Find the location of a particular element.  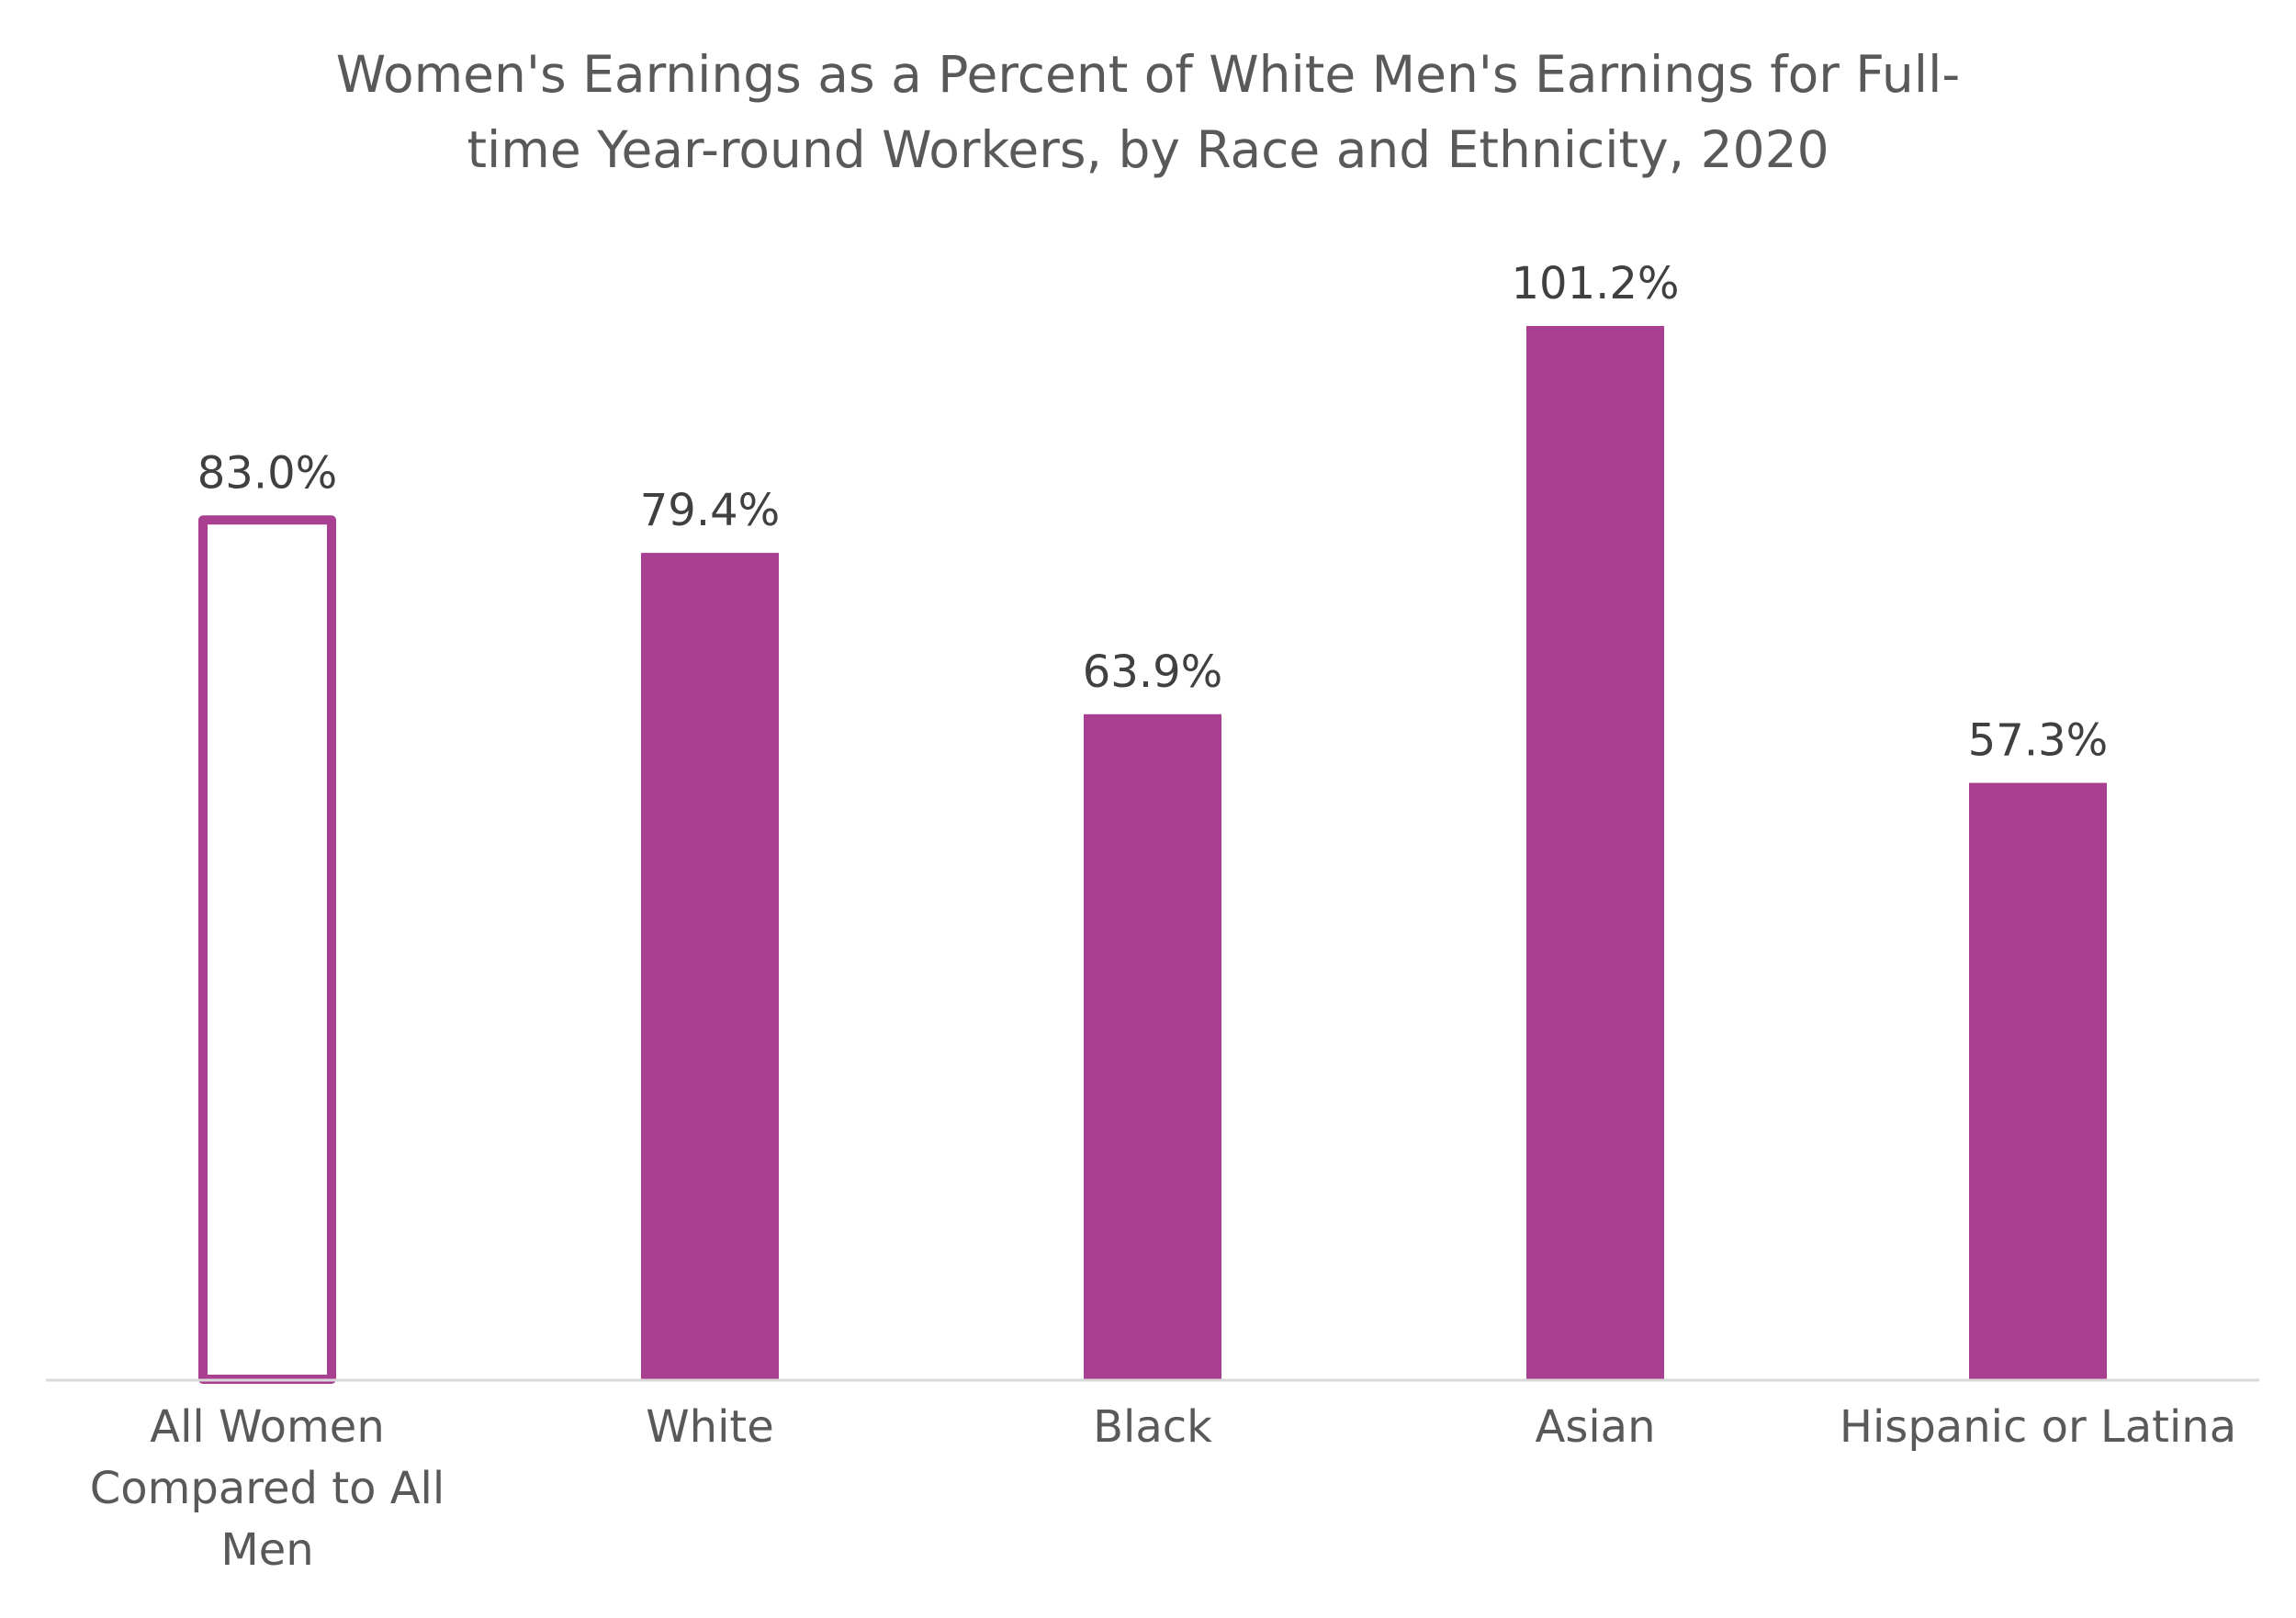

value-label-3: 101.2% is located at coordinates (1595, 283).